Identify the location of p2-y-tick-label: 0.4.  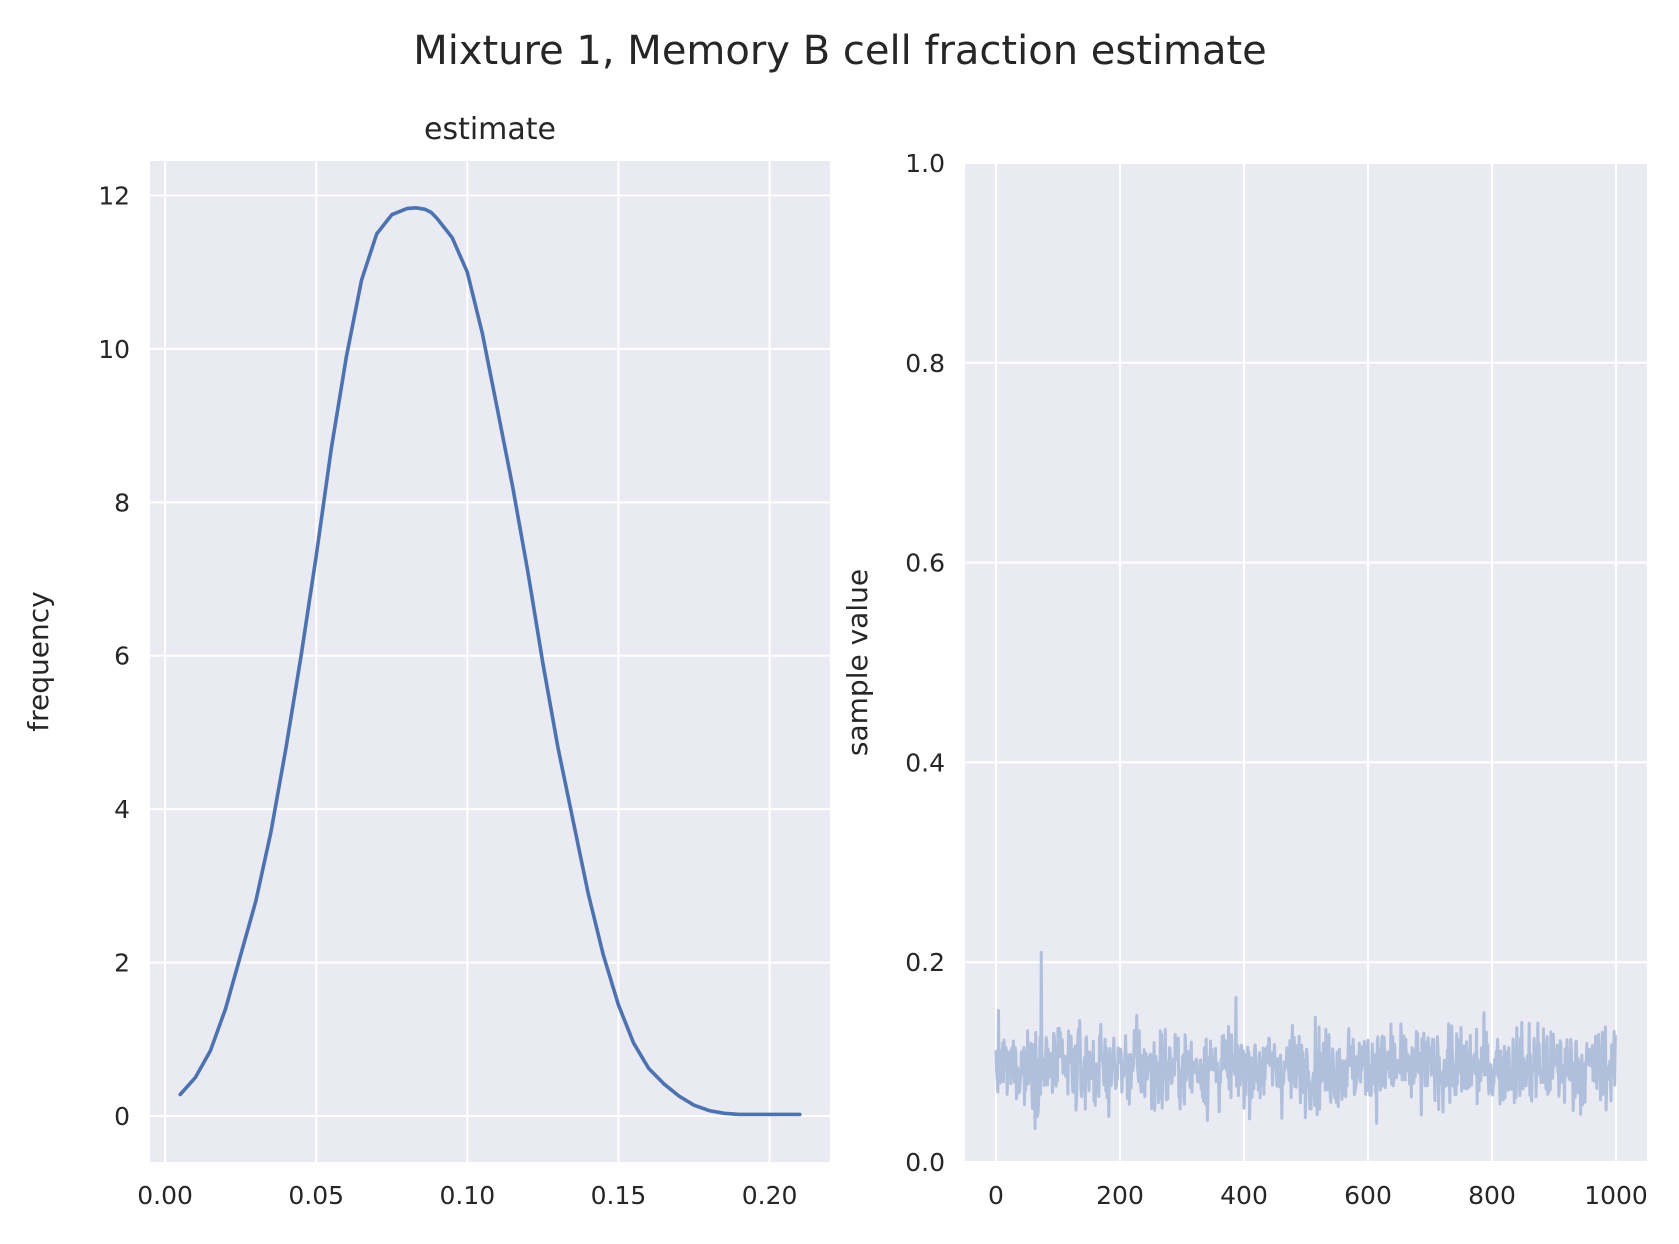
(925, 762).